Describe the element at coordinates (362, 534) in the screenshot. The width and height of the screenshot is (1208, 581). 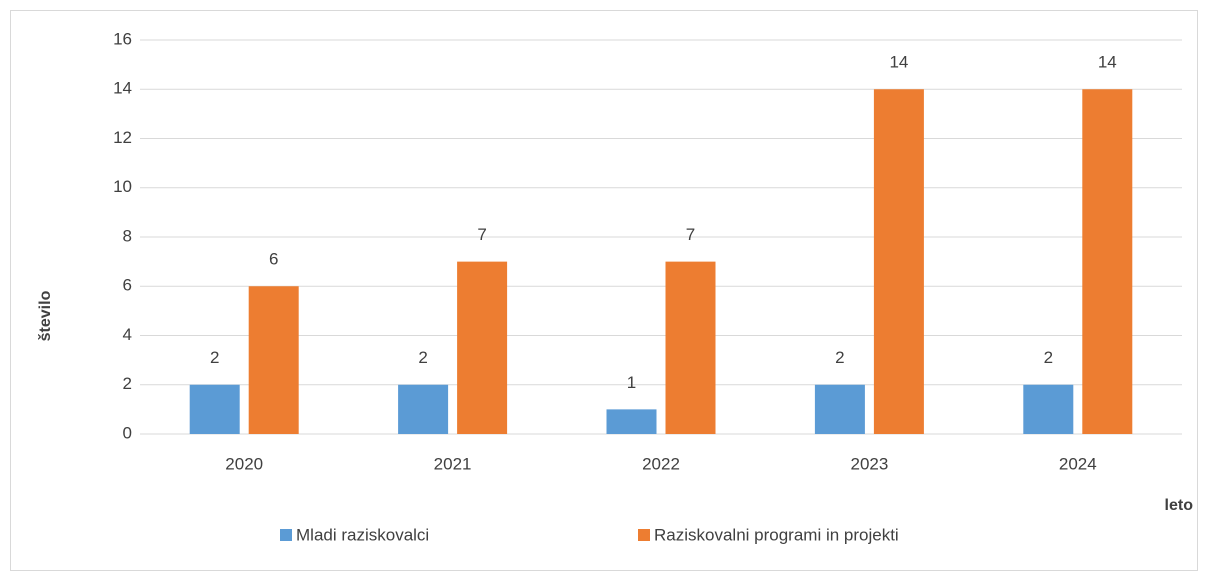
I see `legend-label: Mladi raziskovalci` at that location.